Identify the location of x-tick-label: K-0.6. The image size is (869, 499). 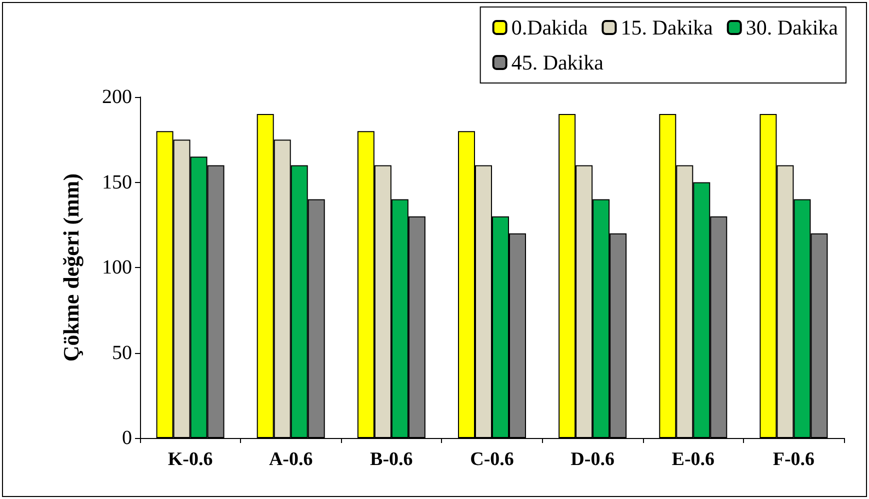
(190, 459).